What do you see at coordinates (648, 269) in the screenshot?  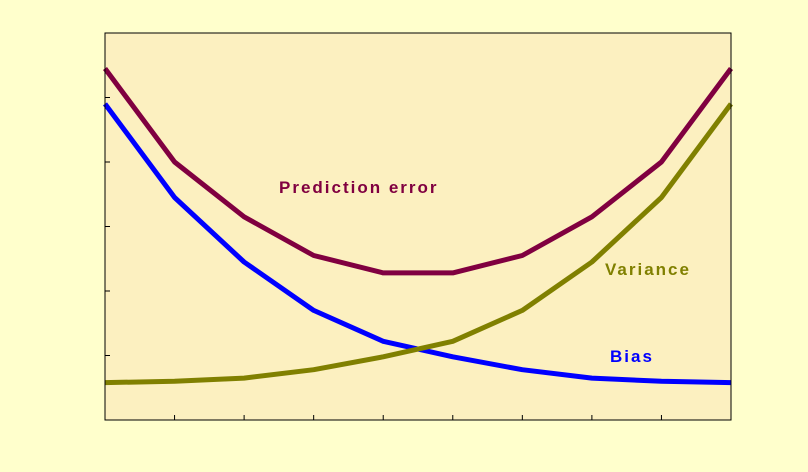 I see `series-label-variance: Variance` at bounding box center [648, 269].